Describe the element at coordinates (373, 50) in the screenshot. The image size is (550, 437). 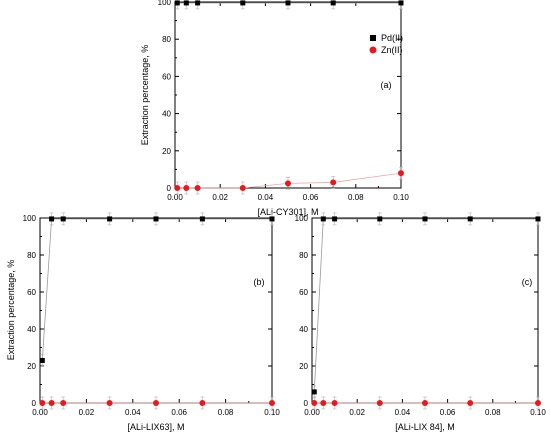
I see `legend-marker-circle` at that location.